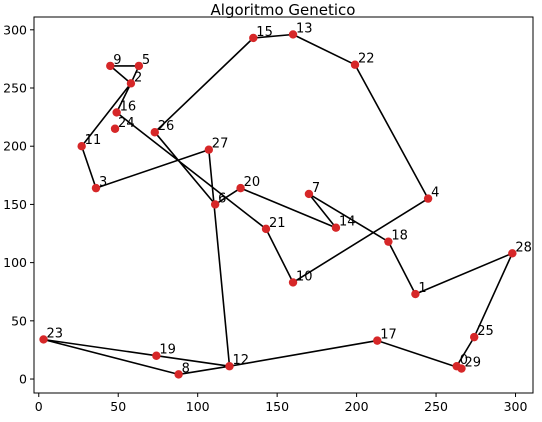 This screenshot has height=422, width=542. I want to click on x-axis: 0 50 100 150 200 250 300, so click(281, 403).